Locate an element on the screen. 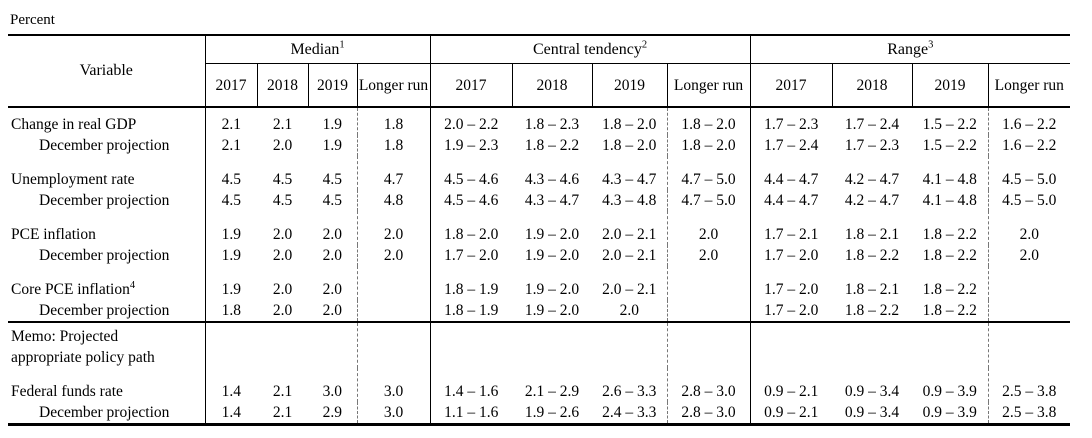 The image size is (1092, 438). central-tendency-value: 1.9 – 2.6 is located at coordinates (552, 412).